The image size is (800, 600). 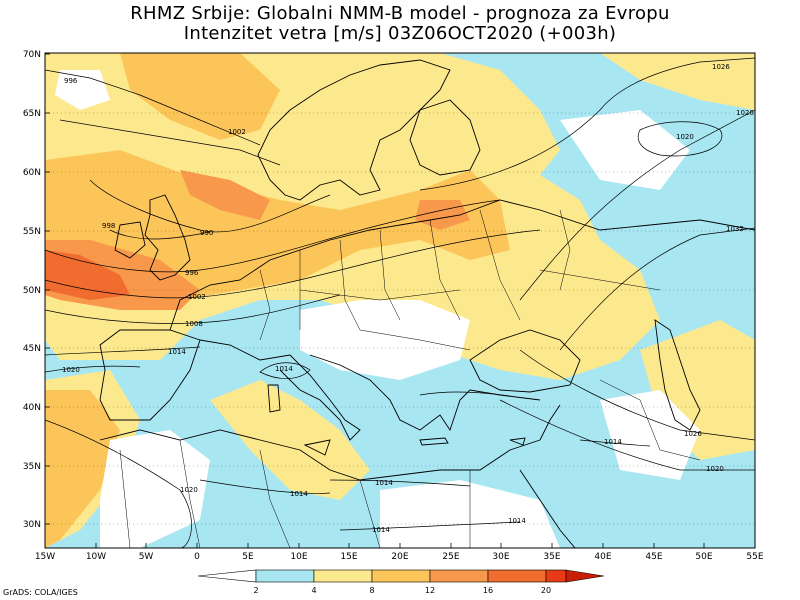 I want to click on lat-label: 50N, so click(x=32, y=291).